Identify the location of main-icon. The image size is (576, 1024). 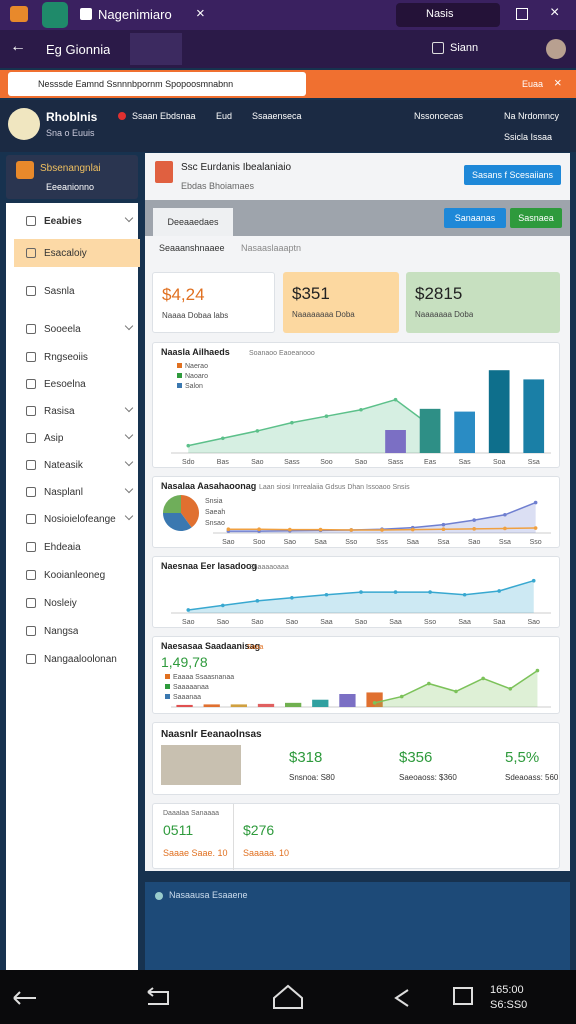
(164, 172).